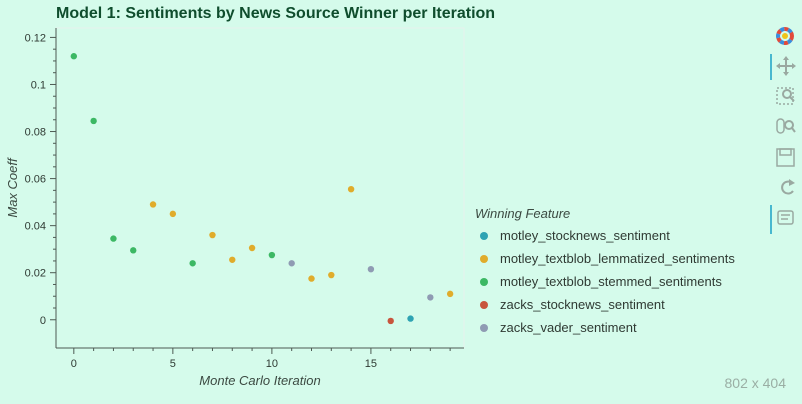 Image resolution: width=802 pixels, height=404 pixels. What do you see at coordinates (568, 327) in the screenshot?
I see `legend-label: zacks_vader_sentiment` at bounding box center [568, 327].